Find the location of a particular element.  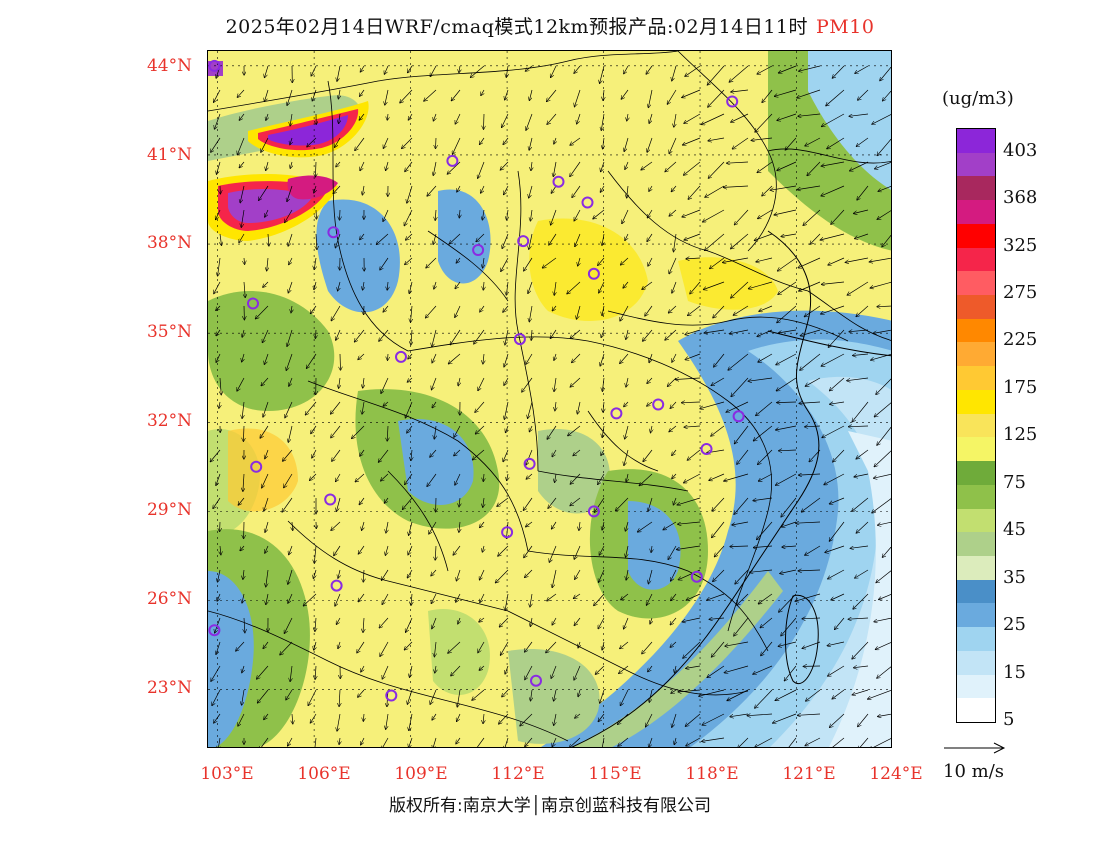

legend-label: 175 is located at coordinates (1020, 387).